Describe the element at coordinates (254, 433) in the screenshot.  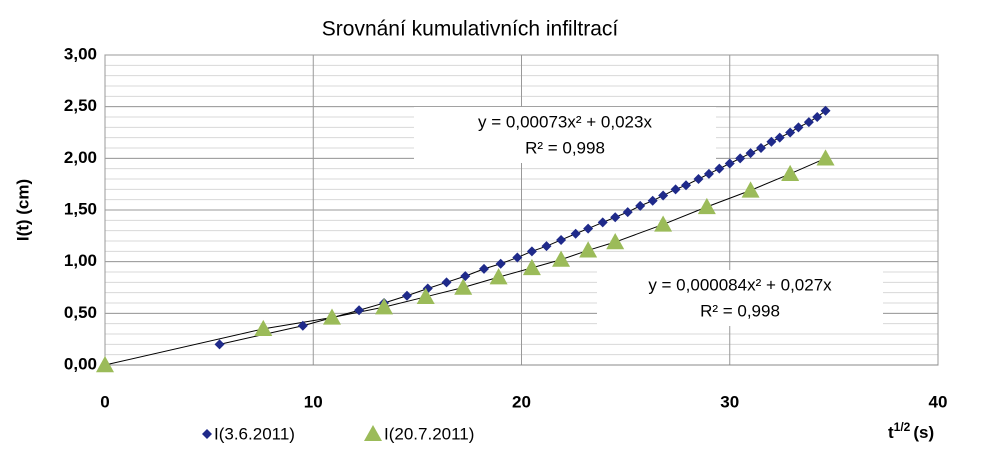
I see `legend-label: I(3.6.2011)` at that location.